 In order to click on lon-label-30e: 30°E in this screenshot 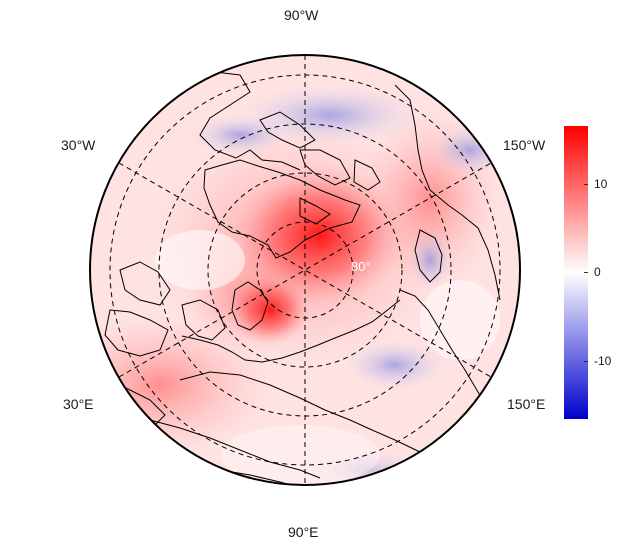, I will do `click(78, 404)`.